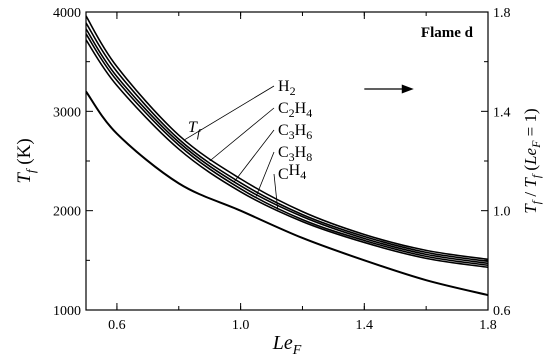  I want to click on y-left-axis-title: Tf (K), so click(26, 160).